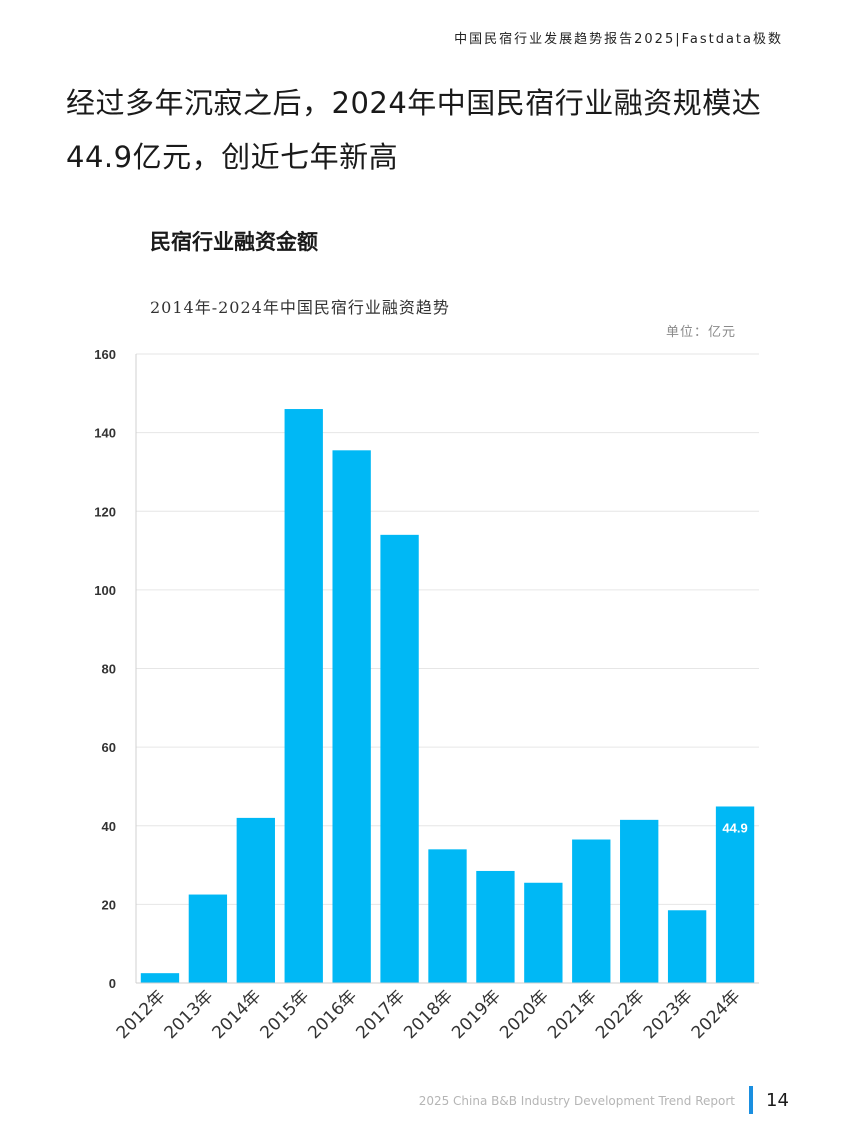 Image resolution: width=853 pixels, height=1137 pixels. What do you see at coordinates (524, 1014) in the screenshot?
I see `x-tick-label: 2020年` at bounding box center [524, 1014].